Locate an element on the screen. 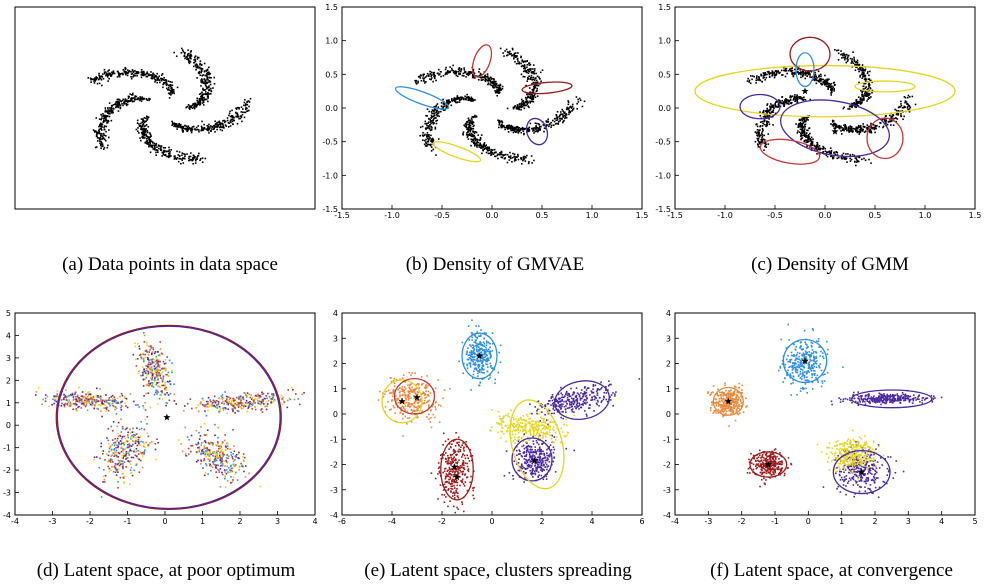  y-tick-label: -1.5 is located at coordinates (663, 209).